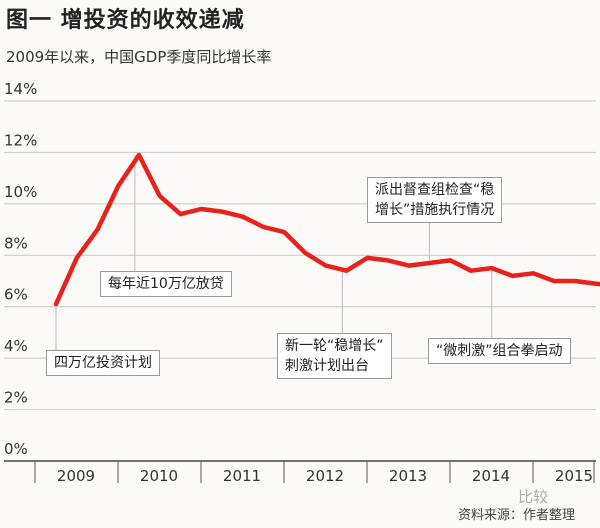 The height and width of the screenshot is (528, 600). What do you see at coordinates (166, 284) in the screenshot?
I see `annotation-callout: 每年近10万亿放贷` at bounding box center [166, 284].